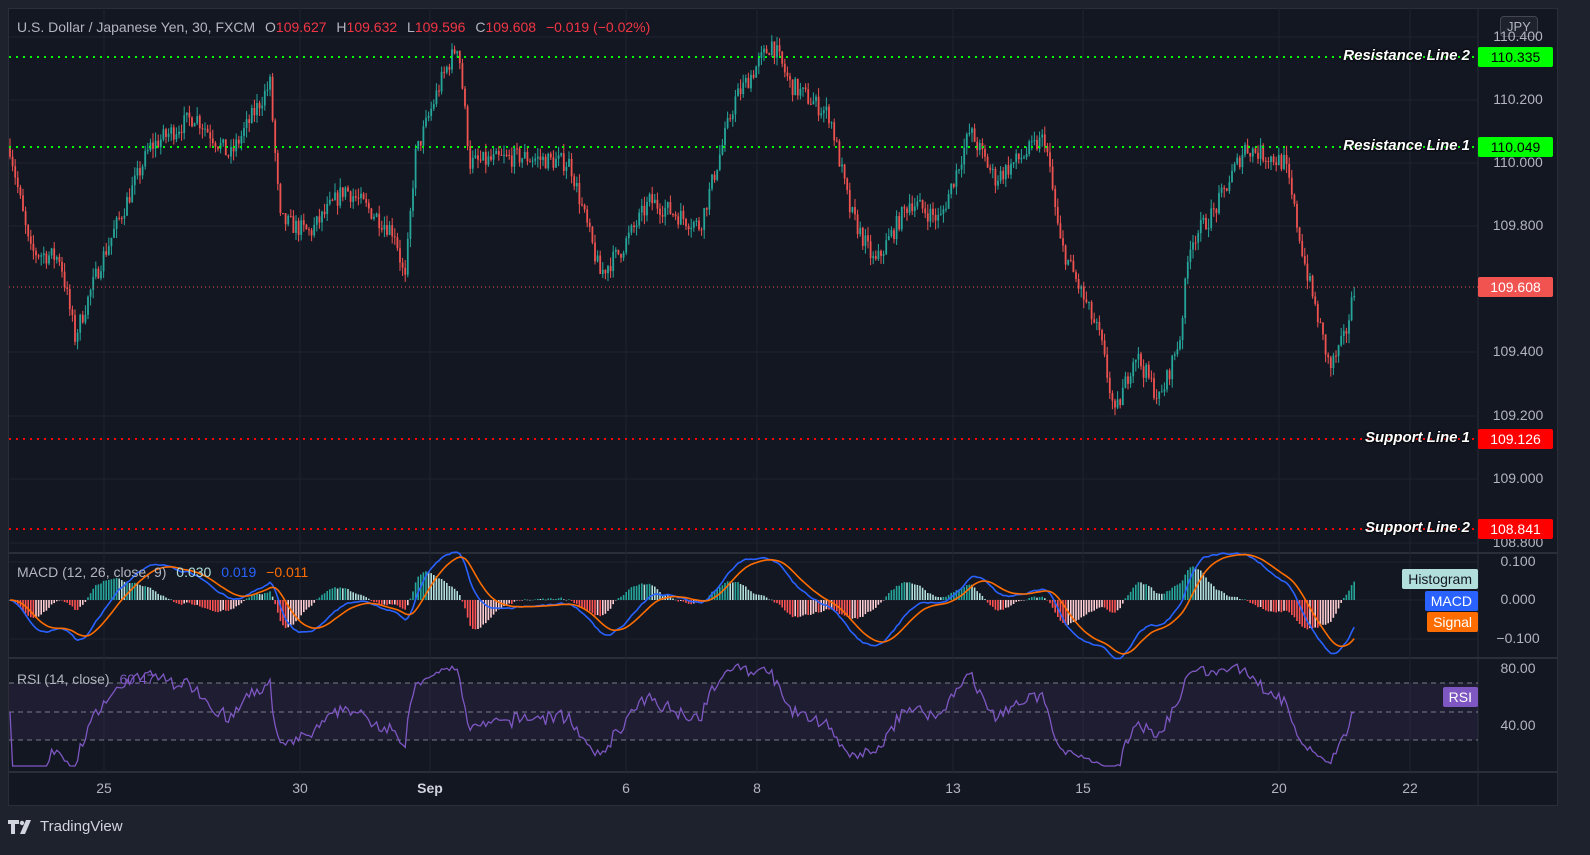 The image size is (1590, 855). What do you see at coordinates (300, 788) in the screenshot?
I see `time-axis-tick: 30` at bounding box center [300, 788].